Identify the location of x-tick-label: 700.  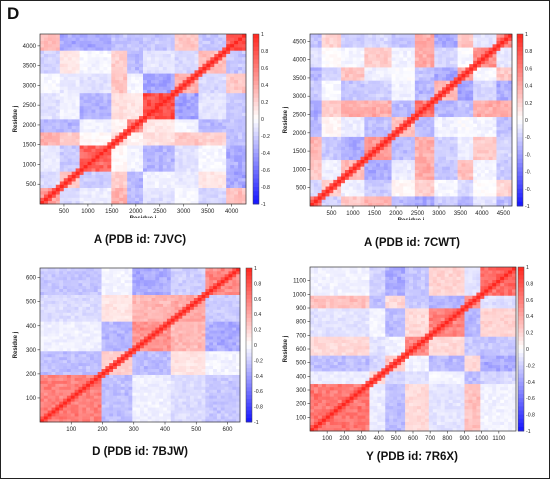
(430, 439).